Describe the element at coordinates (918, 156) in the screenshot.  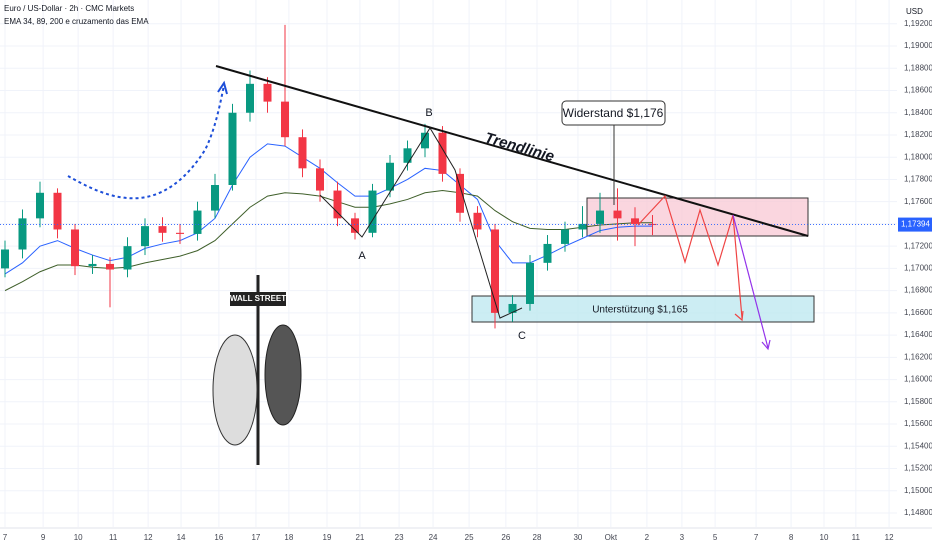
I see `y-tick-label: 1,18000` at that location.